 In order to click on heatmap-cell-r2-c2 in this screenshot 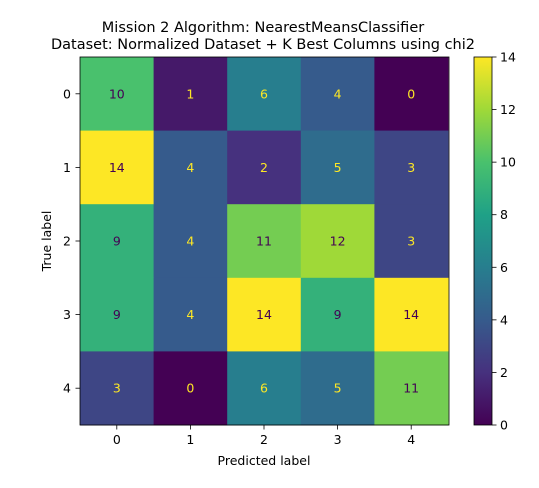, I will do `click(264, 241)`.